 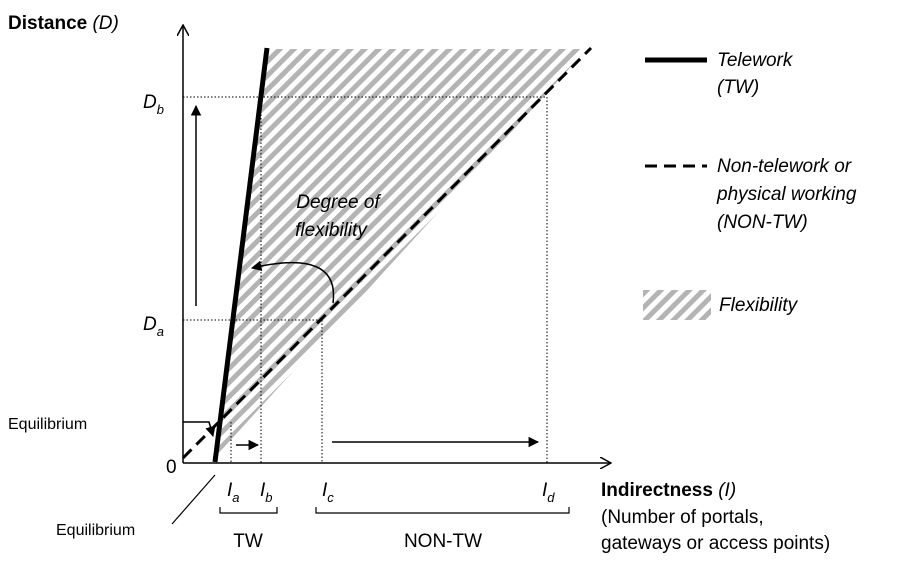 What do you see at coordinates (248, 510) in the screenshot?
I see `tw-bracket` at bounding box center [248, 510].